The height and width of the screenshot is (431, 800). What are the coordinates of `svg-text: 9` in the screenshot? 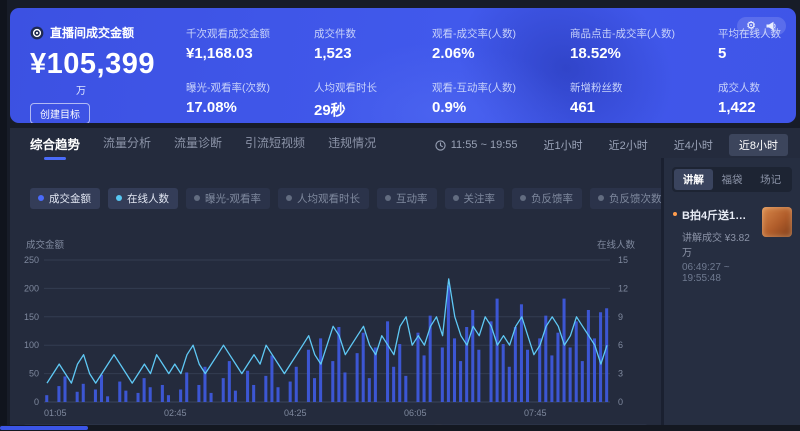 It's located at (620, 317).